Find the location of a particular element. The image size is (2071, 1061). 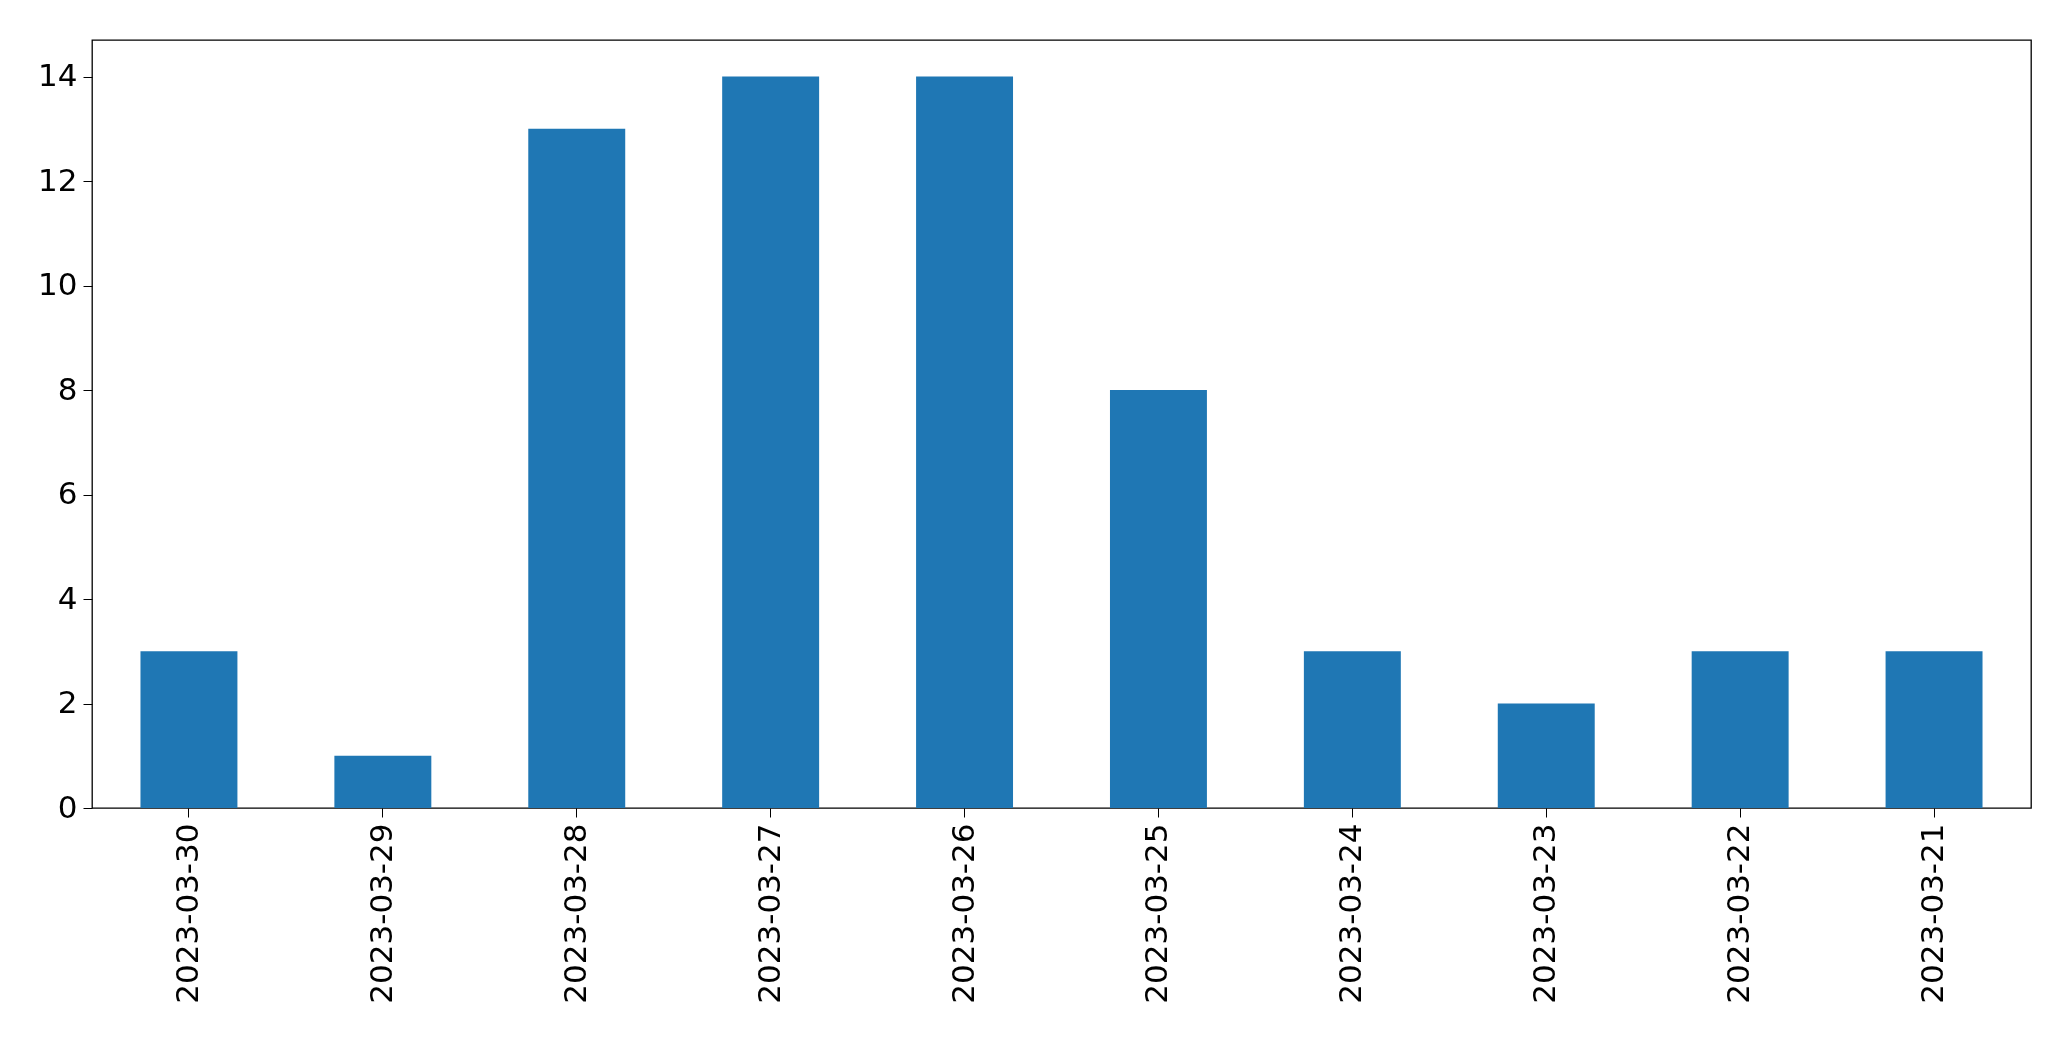

y-tick-label: 6 is located at coordinates (67, 493).